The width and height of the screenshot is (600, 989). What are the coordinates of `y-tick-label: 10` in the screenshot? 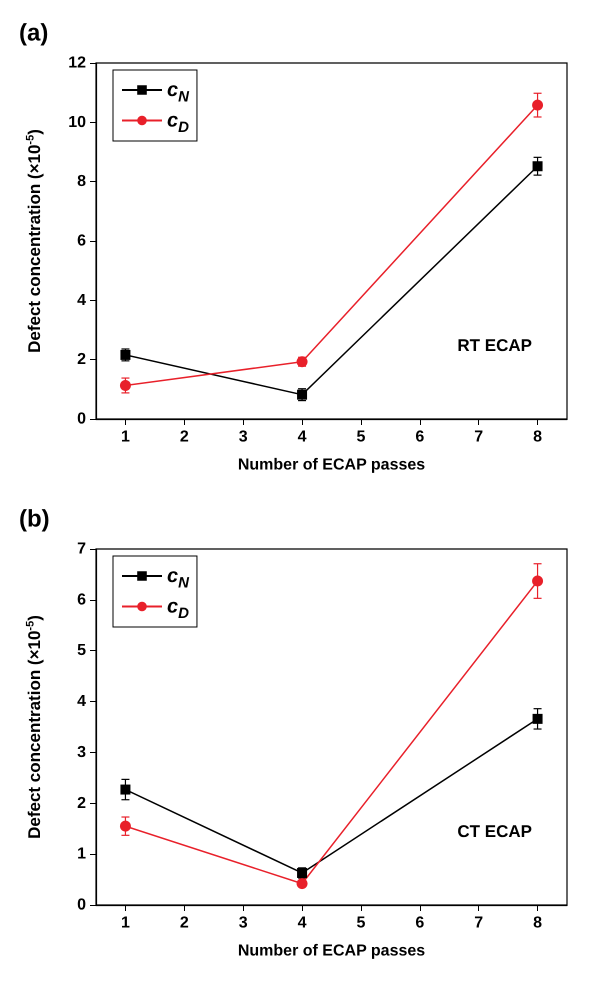 It's located at (77, 122).